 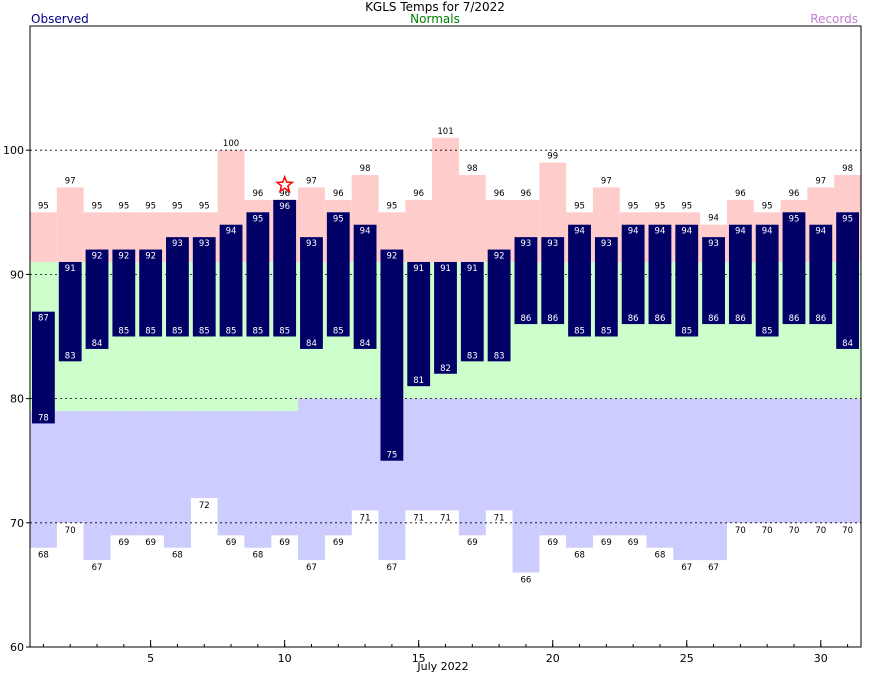 What do you see at coordinates (435, 7) in the screenshot?
I see `chart-title: KGLS Temps for 7/2022` at bounding box center [435, 7].